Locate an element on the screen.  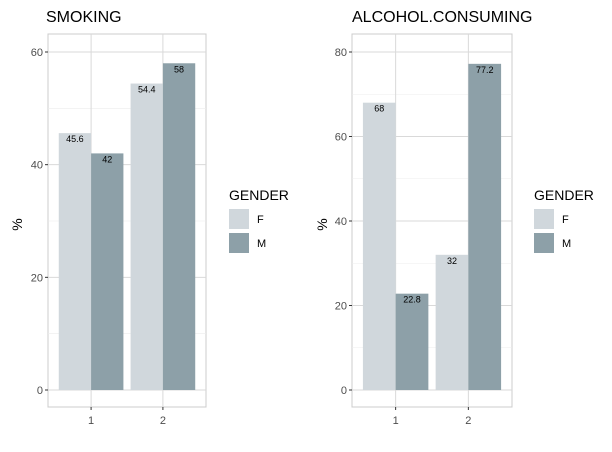
chart-1-legend-key-M is located at coordinates (239, 243).